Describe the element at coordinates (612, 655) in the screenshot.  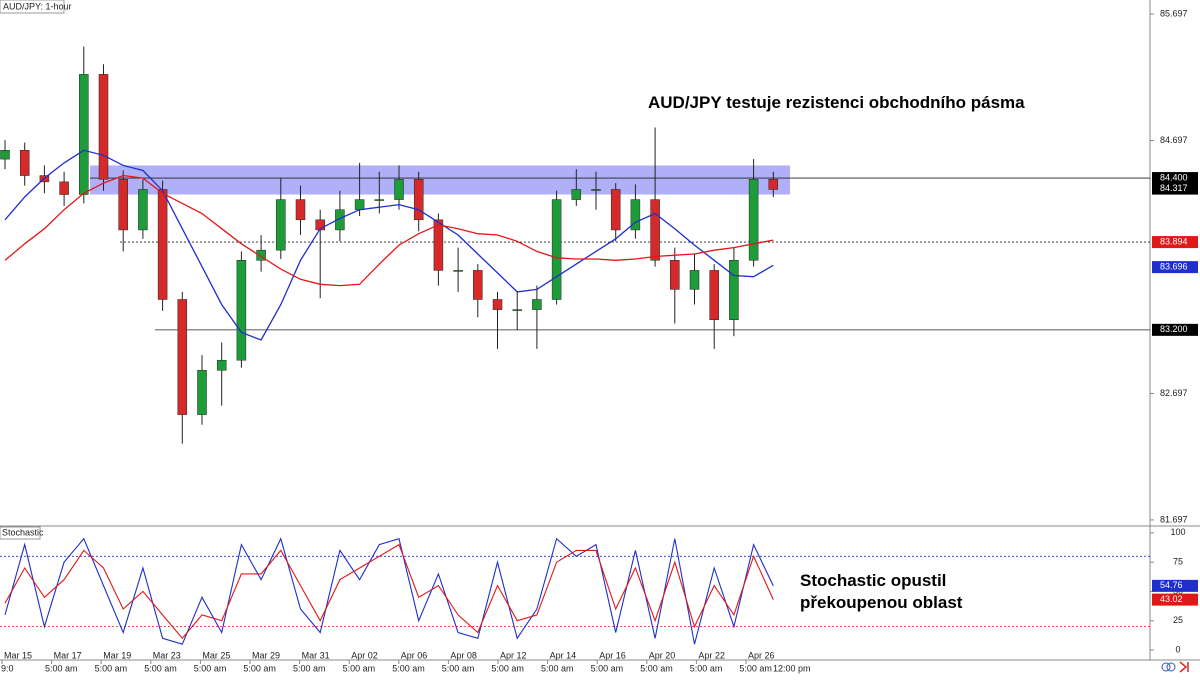
I see `x-date-label: Apr 16` at that location.